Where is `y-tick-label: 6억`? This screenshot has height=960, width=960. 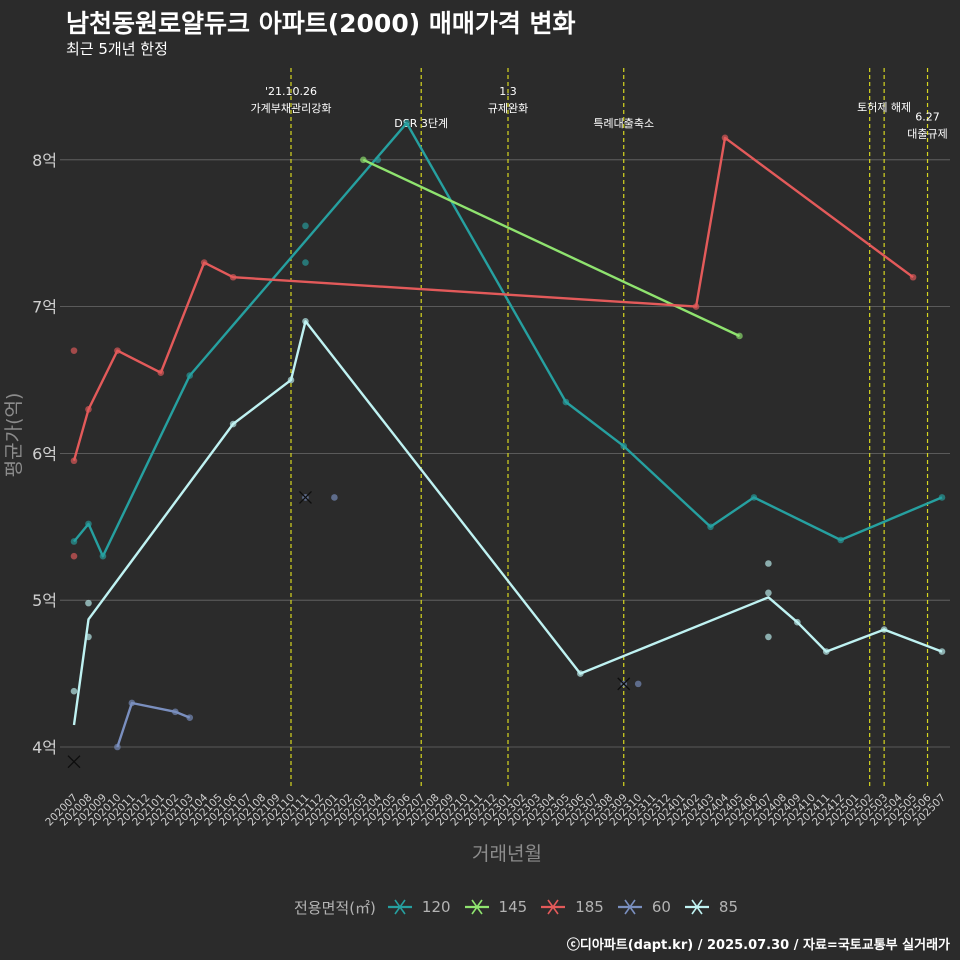 y-tick-label: 6억 is located at coordinates (44, 453).